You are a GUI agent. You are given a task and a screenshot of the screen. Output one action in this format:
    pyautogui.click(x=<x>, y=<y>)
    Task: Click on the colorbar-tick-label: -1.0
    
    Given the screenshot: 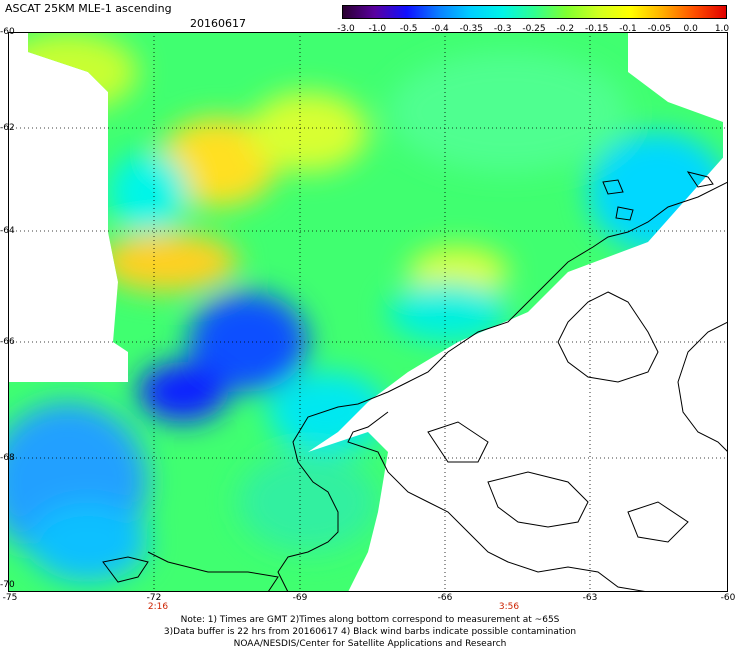 What is the action you would take?
    pyautogui.click(x=377, y=29)
    